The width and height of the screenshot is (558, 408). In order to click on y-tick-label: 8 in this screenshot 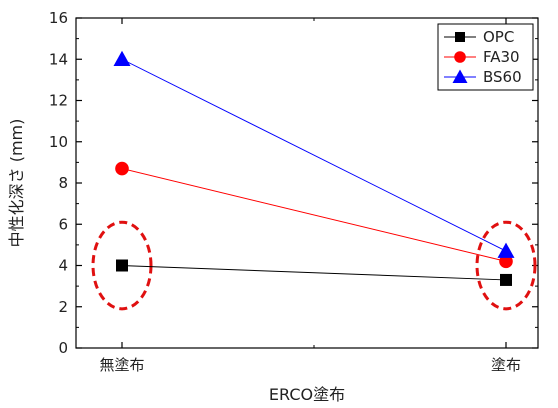, I will do `click(63, 183)`.